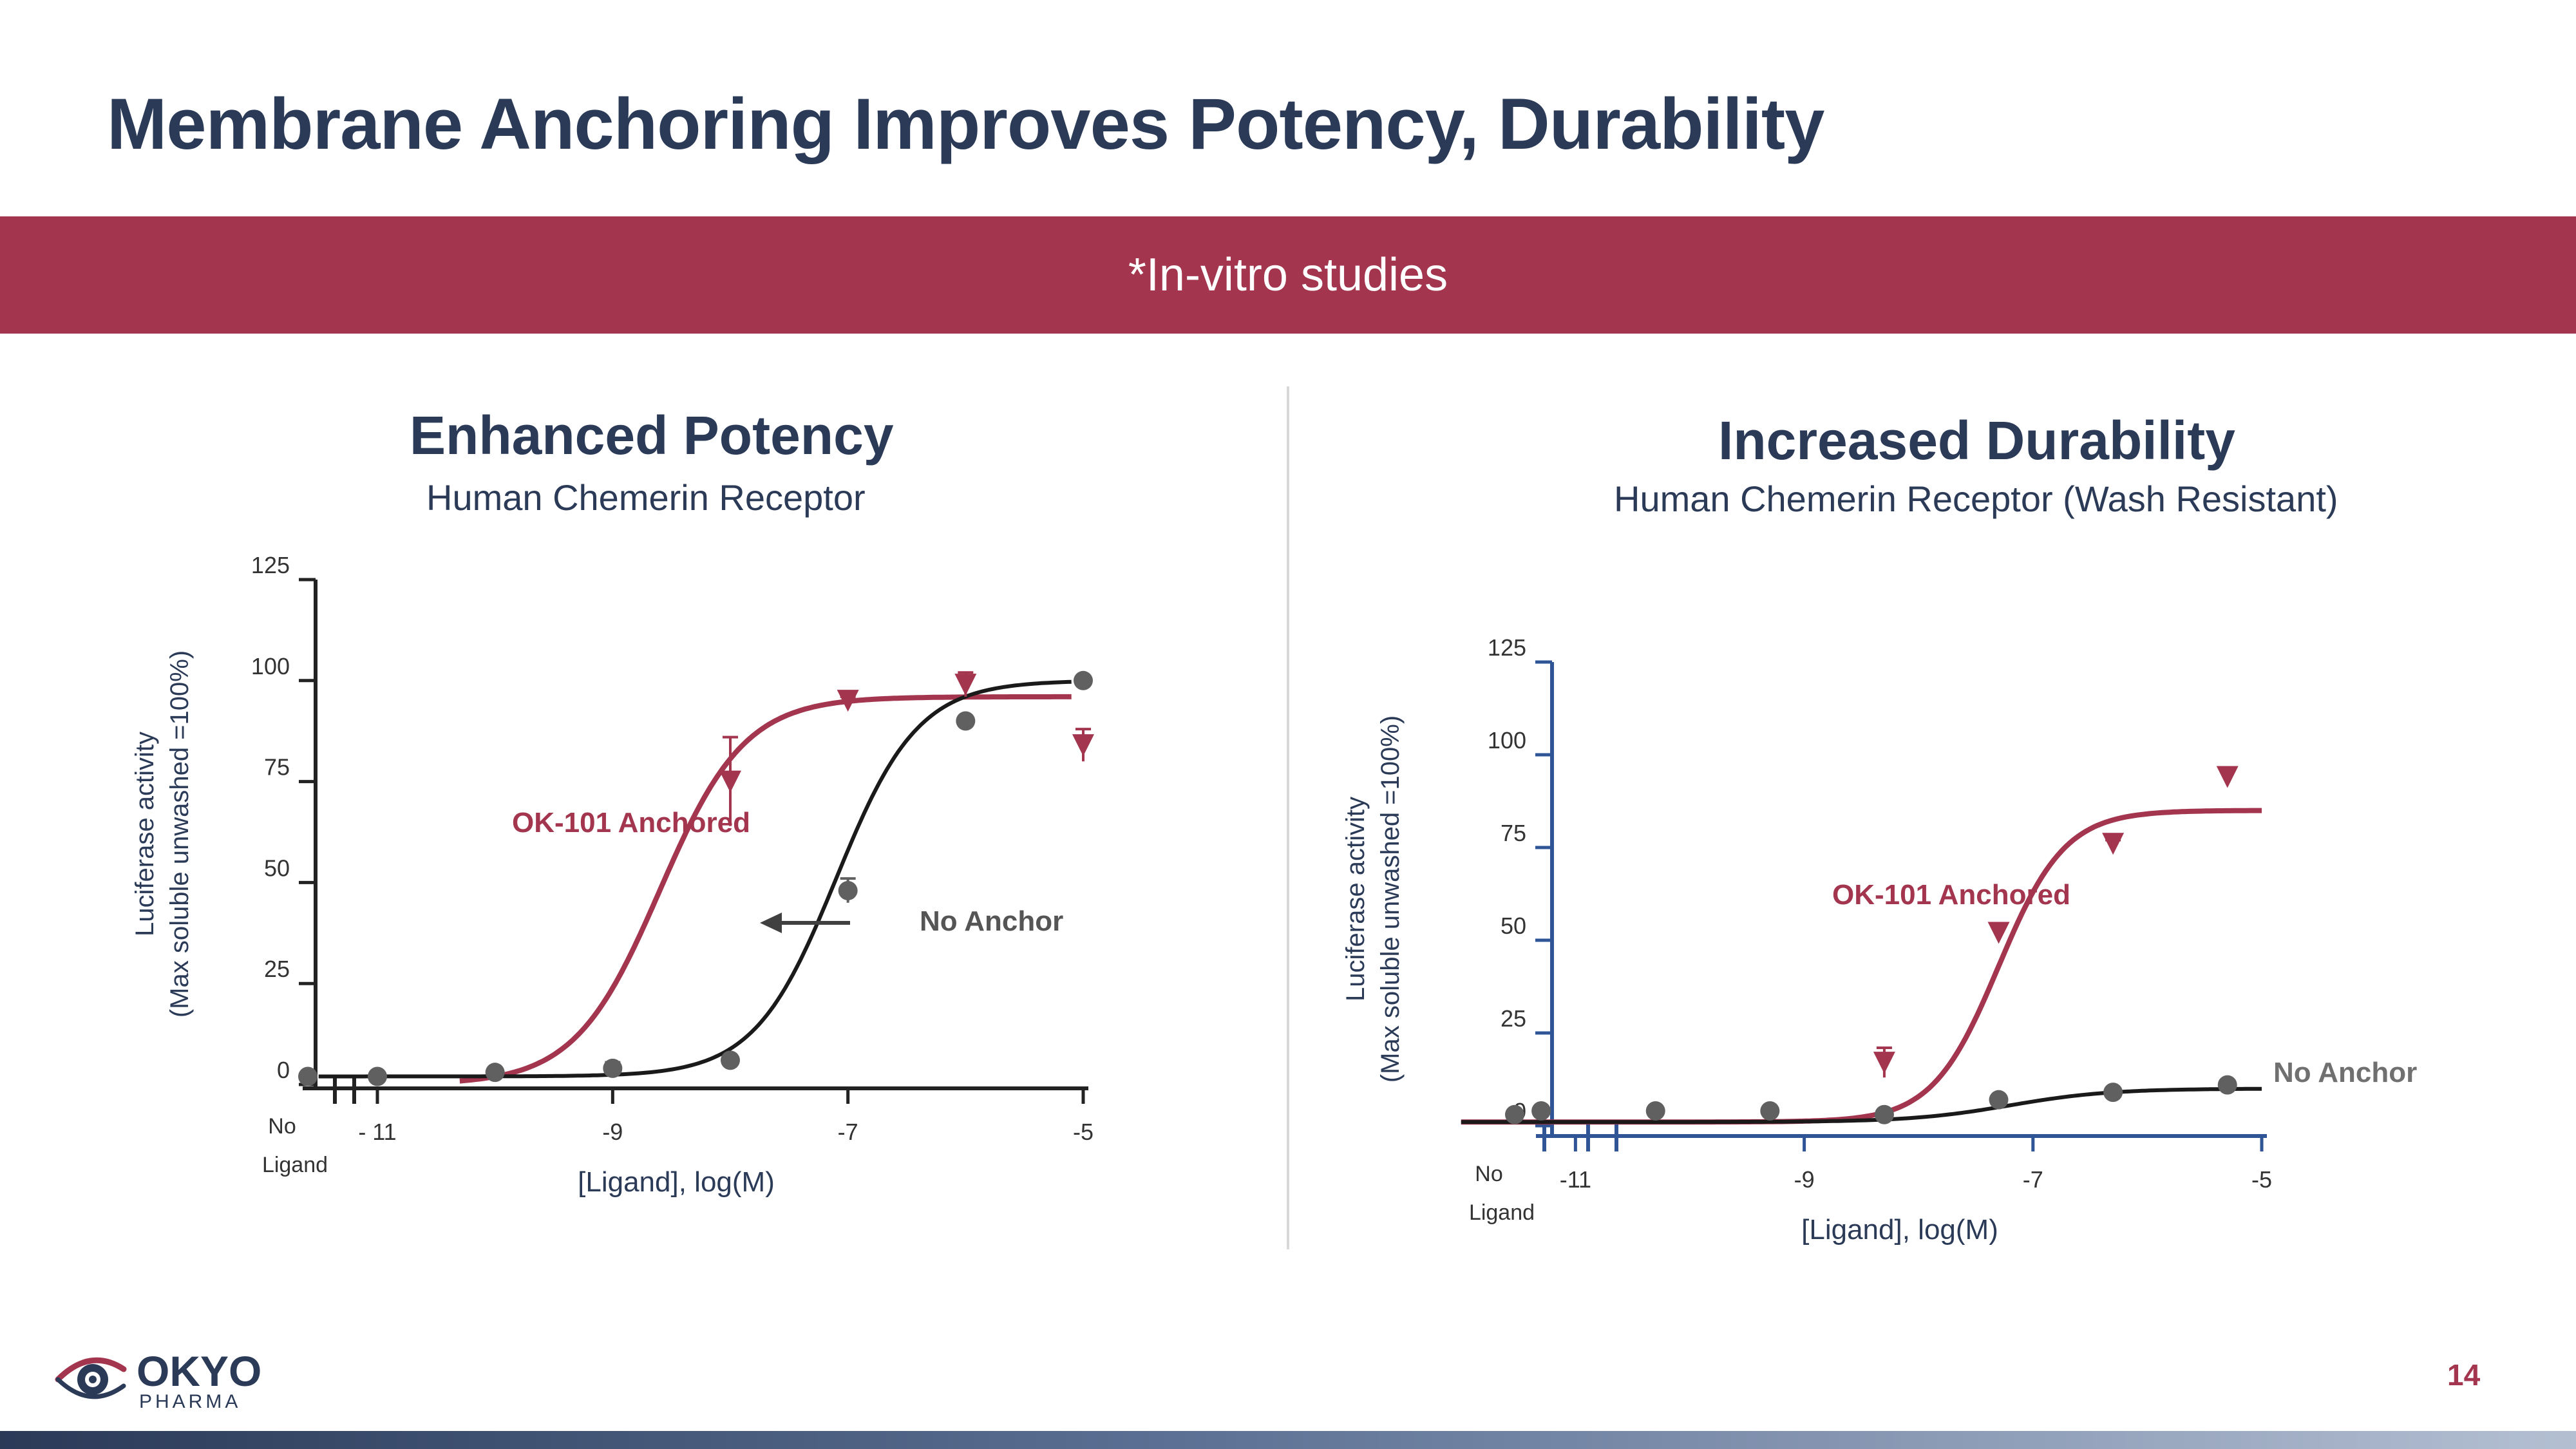 The width and height of the screenshot is (2576, 1449). Describe the element at coordinates (652, 435) in the screenshot. I see `left-panel-title: Enhanced Potency` at that location.